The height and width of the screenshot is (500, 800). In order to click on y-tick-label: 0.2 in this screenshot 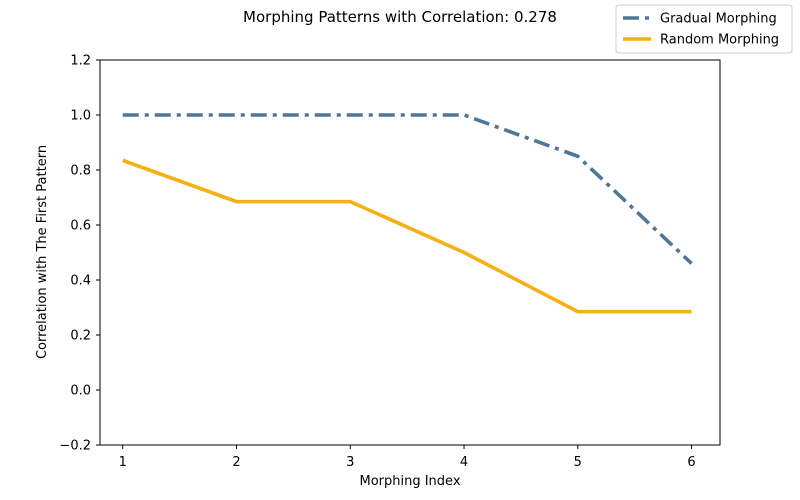, I will do `click(80, 336)`.